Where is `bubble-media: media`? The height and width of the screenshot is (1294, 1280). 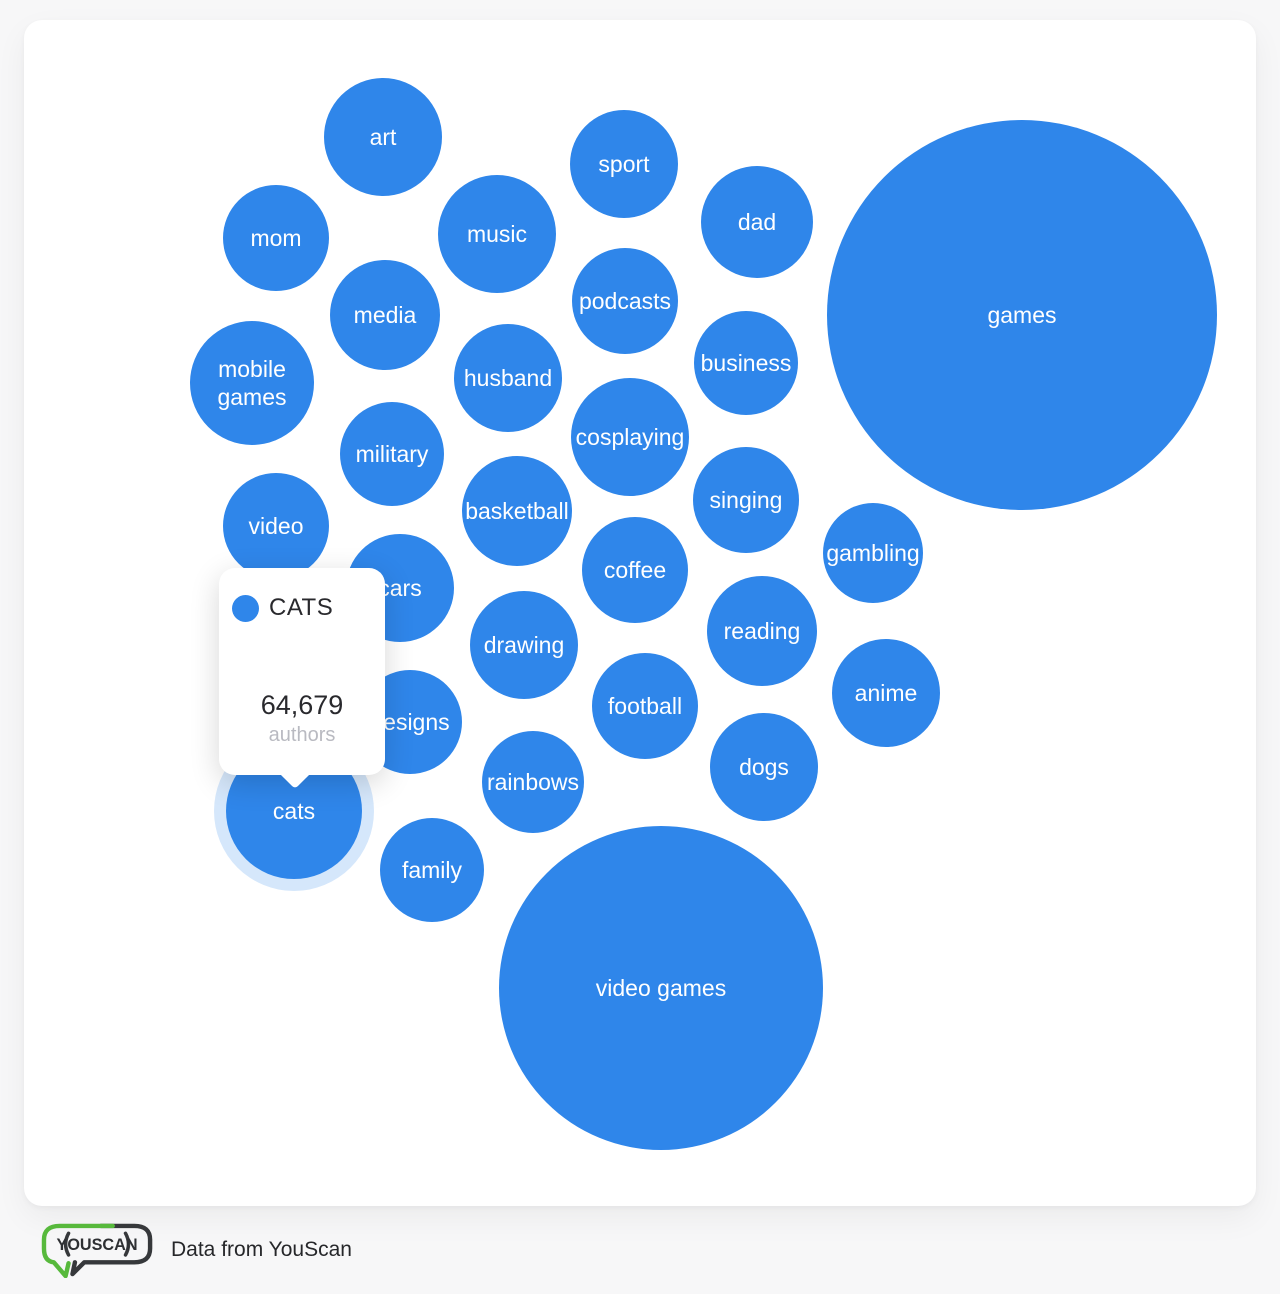 bubble-media: media is located at coordinates (385, 315).